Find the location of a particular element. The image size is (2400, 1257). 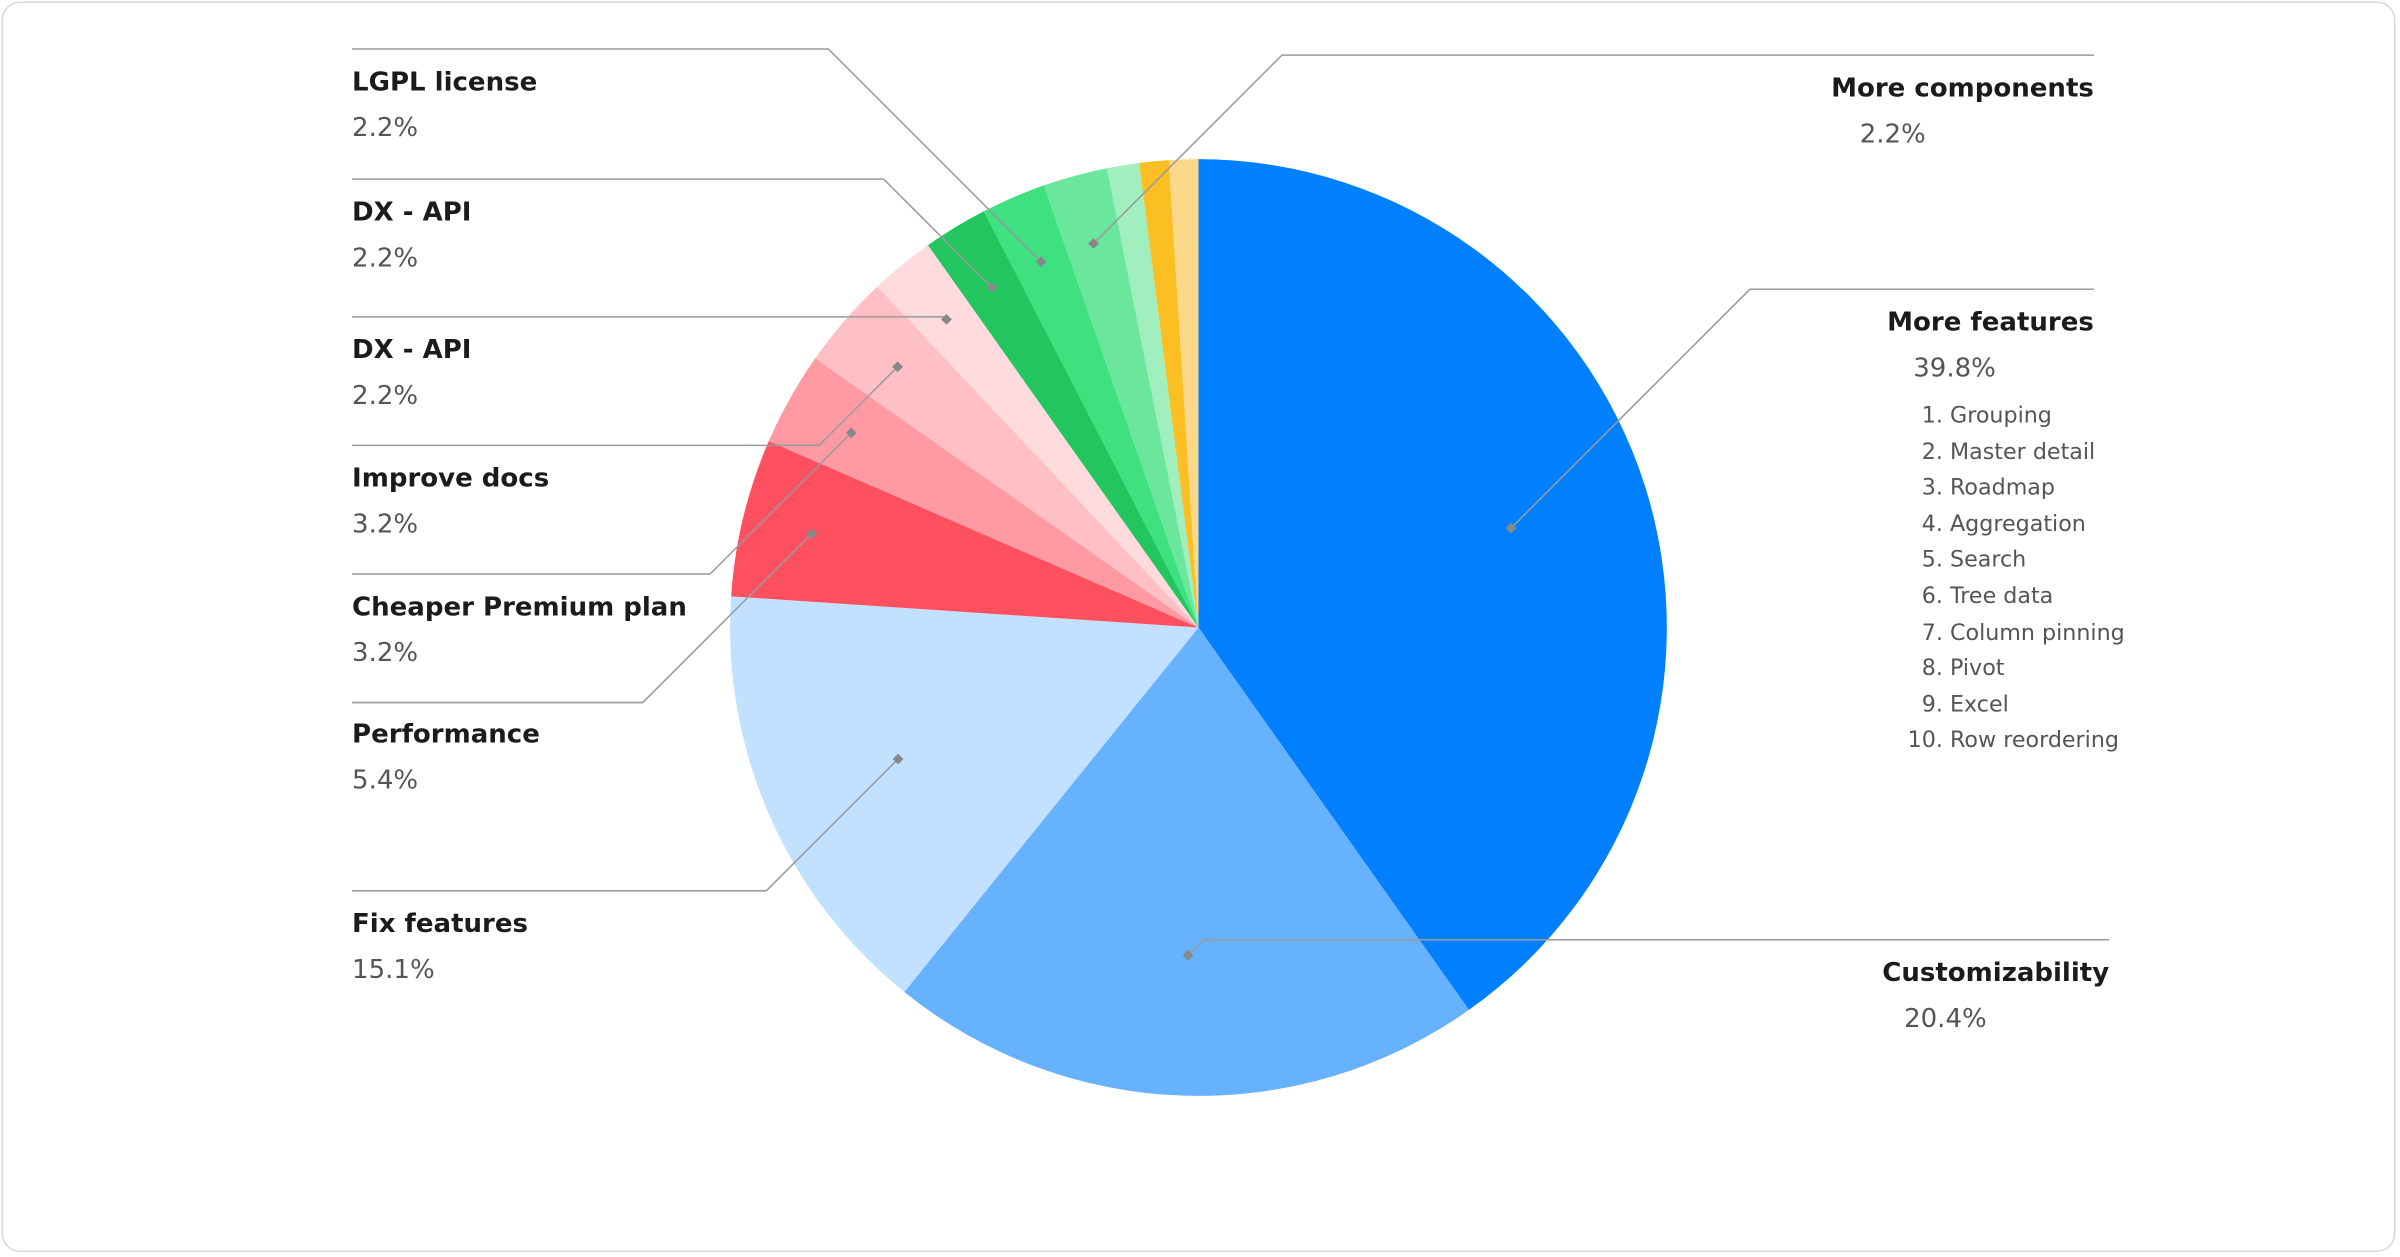

slice-label: More features is located at coordinates (1990, 323).